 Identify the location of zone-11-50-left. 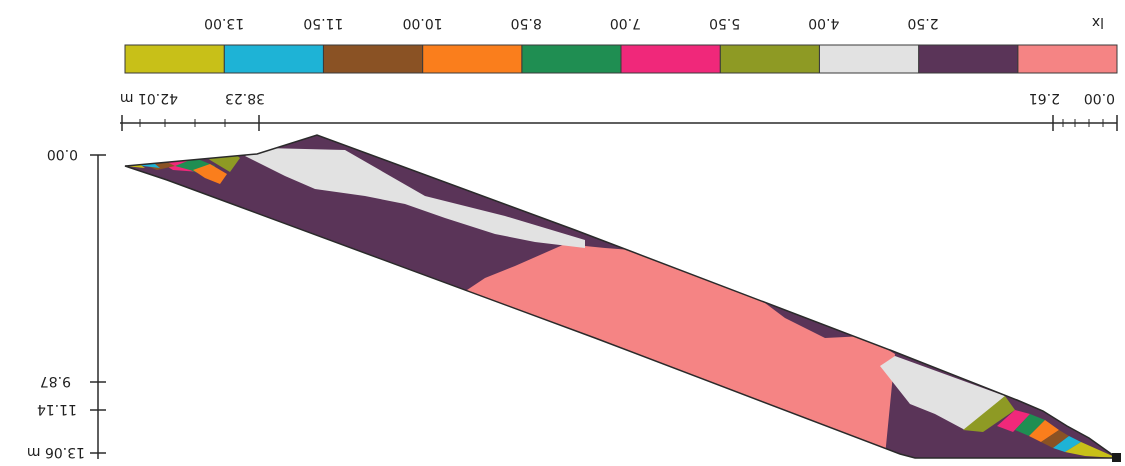
(1055, 439).